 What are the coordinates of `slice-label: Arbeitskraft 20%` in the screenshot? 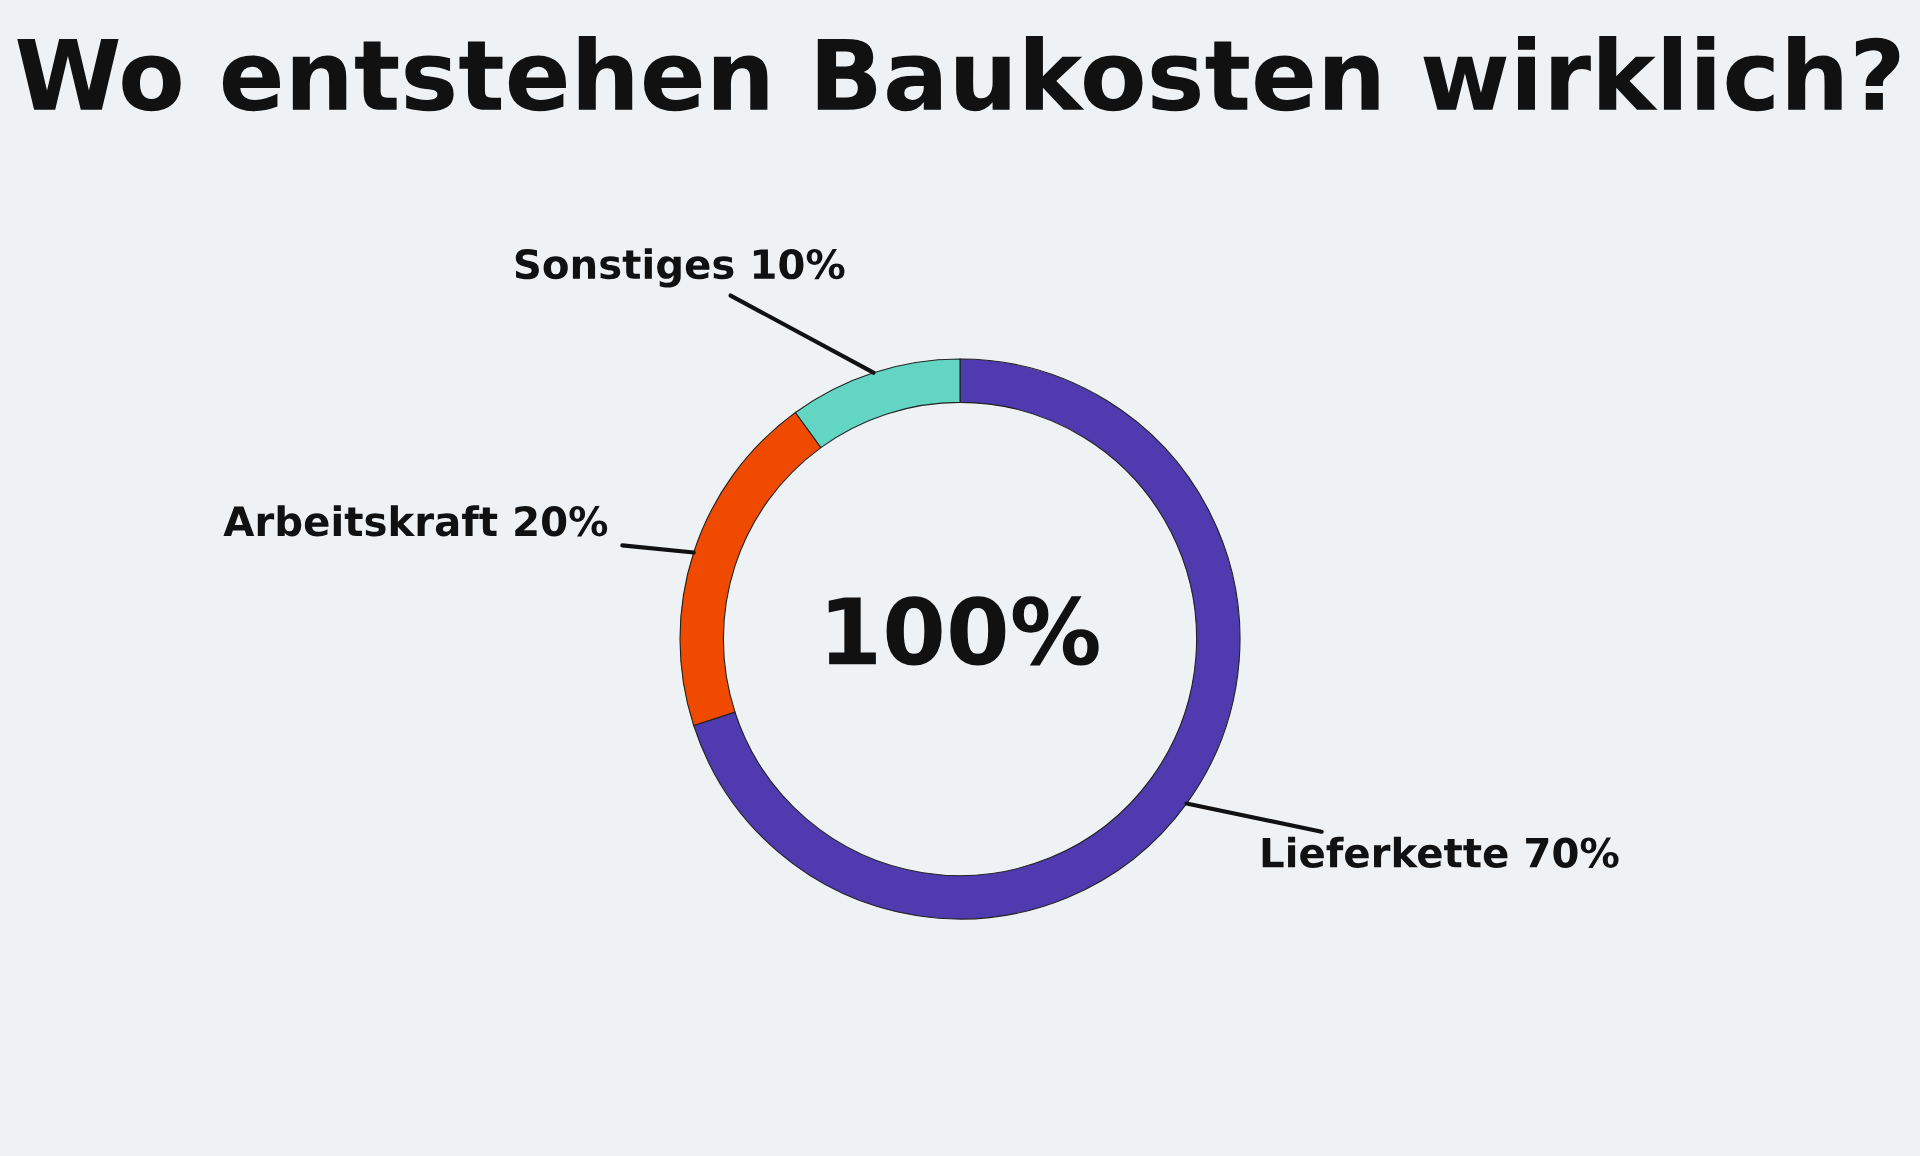 It's located at (415, 521).